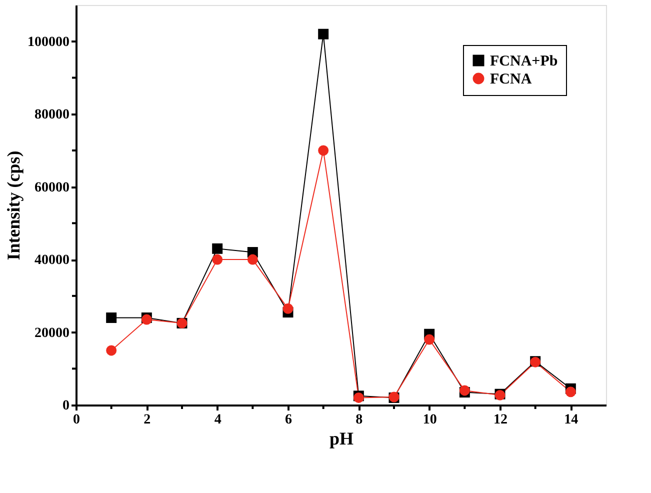  I want to click on x-tick-label: 12, so click(501, 420).